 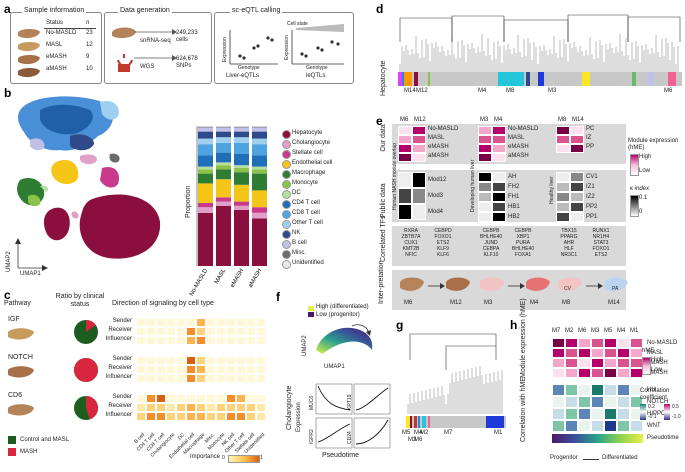 What do you see at coordinates (488, 303) in the screenshot?
I see `interp-module-label: M3` at bounding box center [488, 303].